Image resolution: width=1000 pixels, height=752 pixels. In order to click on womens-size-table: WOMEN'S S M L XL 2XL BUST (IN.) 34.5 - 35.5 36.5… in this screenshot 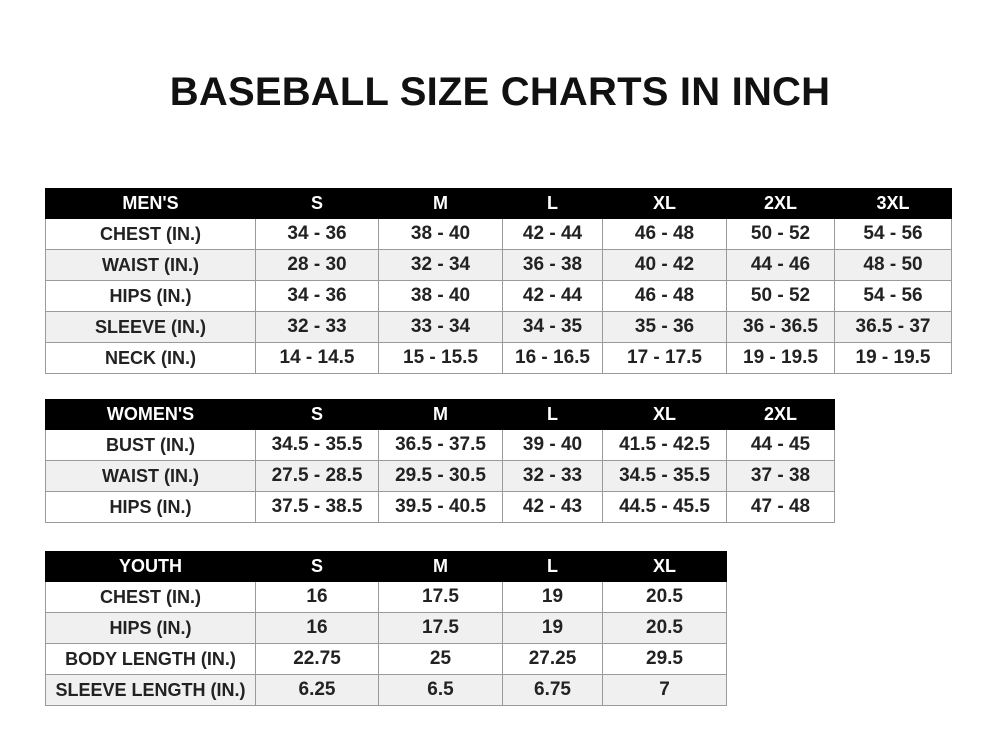, I will do `click(440, 461)`.